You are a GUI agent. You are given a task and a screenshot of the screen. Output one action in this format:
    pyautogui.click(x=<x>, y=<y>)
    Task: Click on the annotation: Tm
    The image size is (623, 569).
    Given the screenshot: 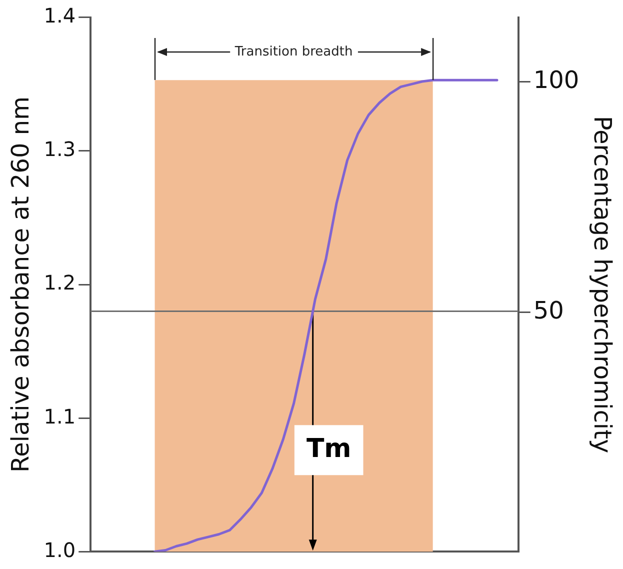 What is the action you would take?
    pyautogui.click(x=329, y=449)
    